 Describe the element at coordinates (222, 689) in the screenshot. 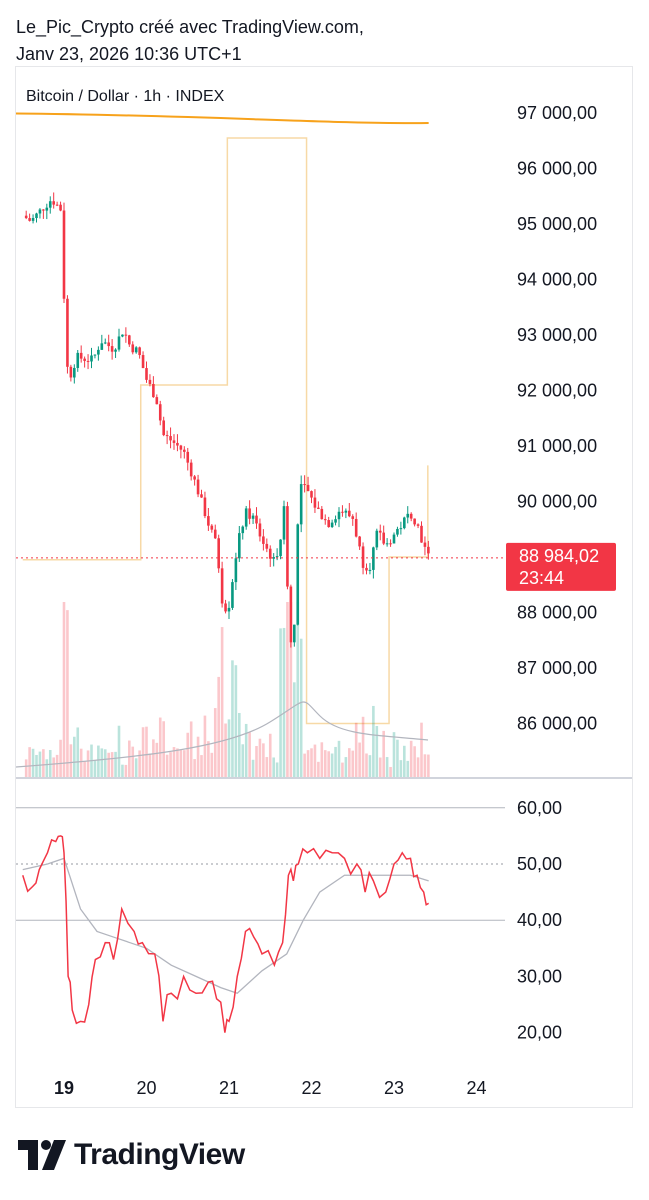

I see `volume-bars` at that location.